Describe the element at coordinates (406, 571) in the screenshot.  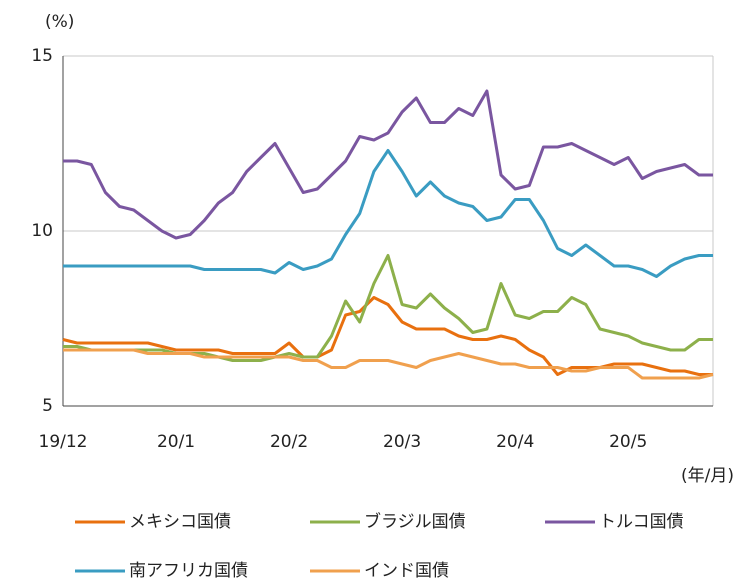
I see `legend-label: インド国債` at that location.